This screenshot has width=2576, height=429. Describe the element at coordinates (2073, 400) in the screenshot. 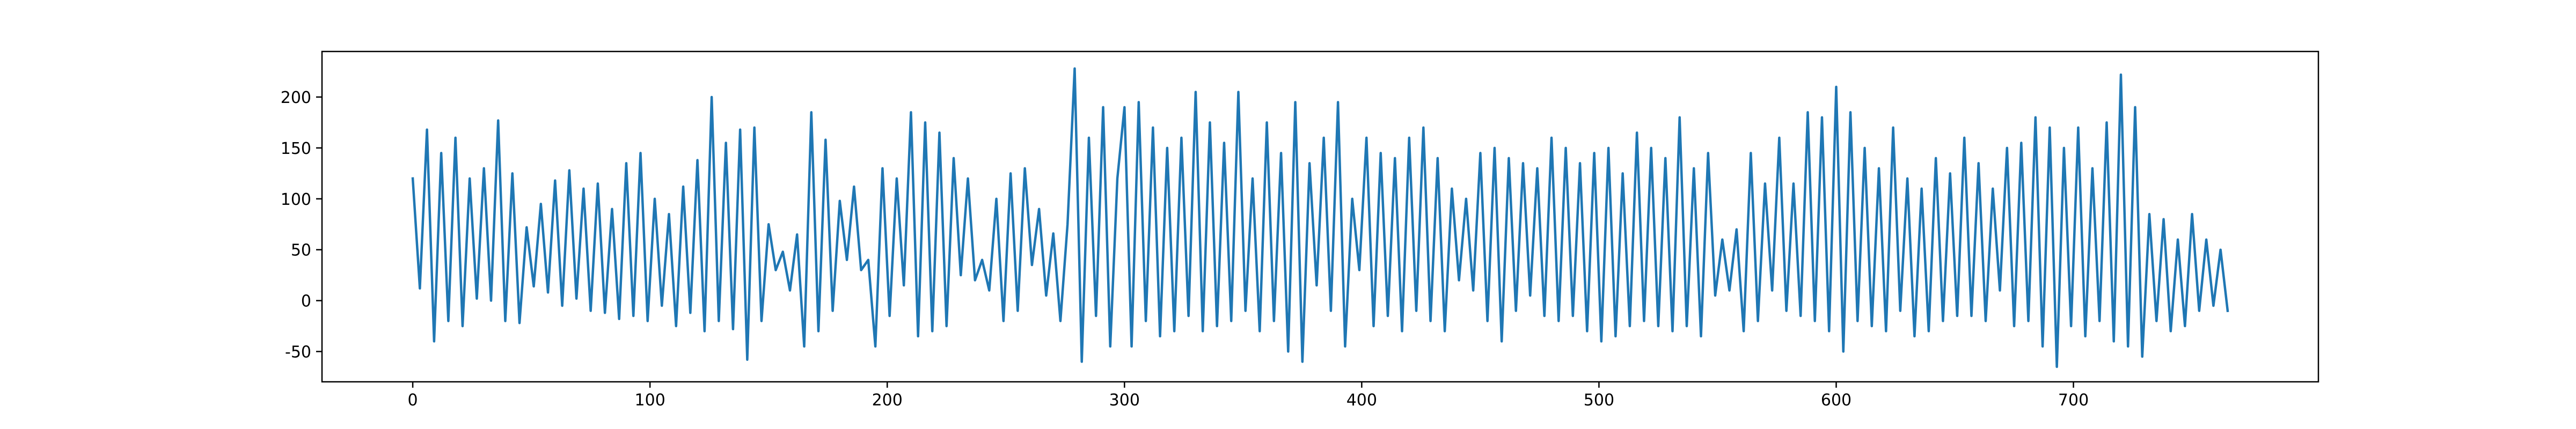

I see `x-tick-label: 700` at that location.